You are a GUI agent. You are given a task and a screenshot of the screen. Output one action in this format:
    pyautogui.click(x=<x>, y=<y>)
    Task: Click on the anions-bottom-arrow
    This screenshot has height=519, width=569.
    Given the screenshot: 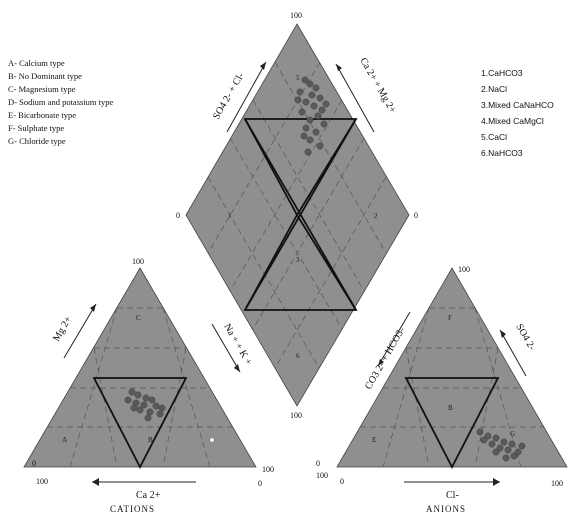 What is the action you would take?
    pyautogui.click(x=452, y=482)
    